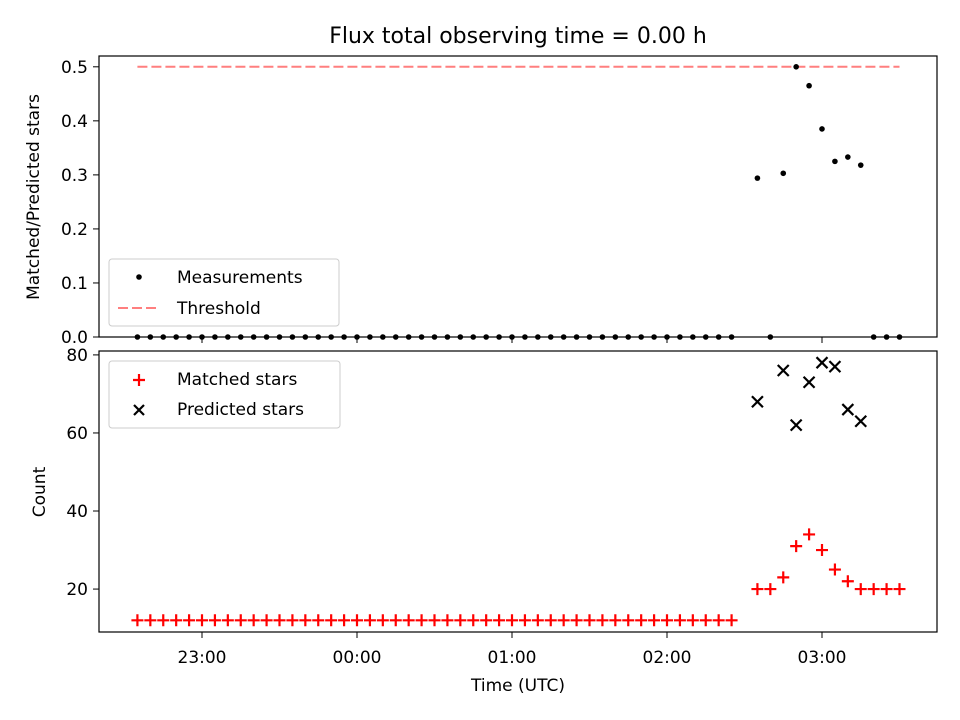 This screenshot has height=720, width=960. Describe the element at coordinates (512, 658) in the screenshot. I see `x-tick-label: 01:00` at that location.